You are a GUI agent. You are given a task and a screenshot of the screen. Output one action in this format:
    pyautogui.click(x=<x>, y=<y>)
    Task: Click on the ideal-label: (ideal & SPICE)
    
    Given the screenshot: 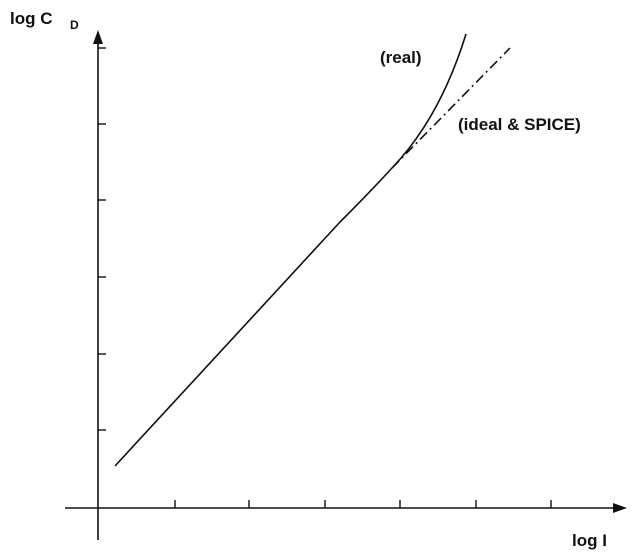 What is the action you would take?
    pyautogui.click(x=519, y=124)
    